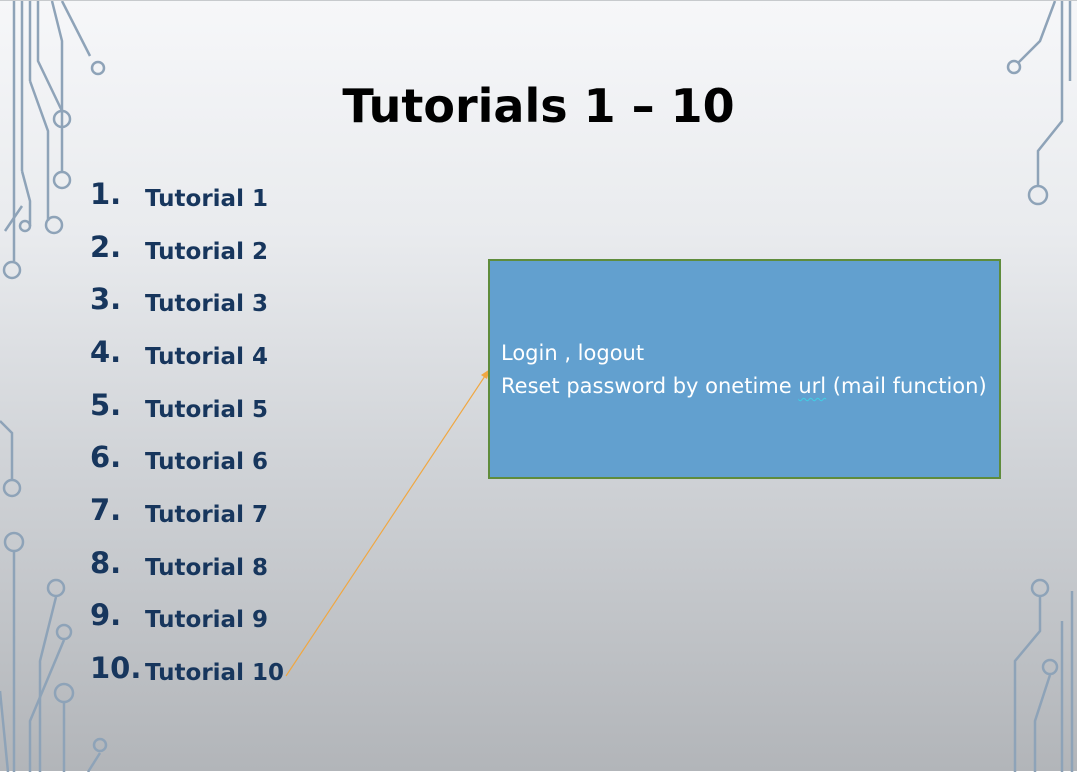 The width and height of the screenshot is (1077, 772). Describe the element at coordinates (650, 386) in the screenshot. I see `callout-text-before: Reset password by onetime` at that location.